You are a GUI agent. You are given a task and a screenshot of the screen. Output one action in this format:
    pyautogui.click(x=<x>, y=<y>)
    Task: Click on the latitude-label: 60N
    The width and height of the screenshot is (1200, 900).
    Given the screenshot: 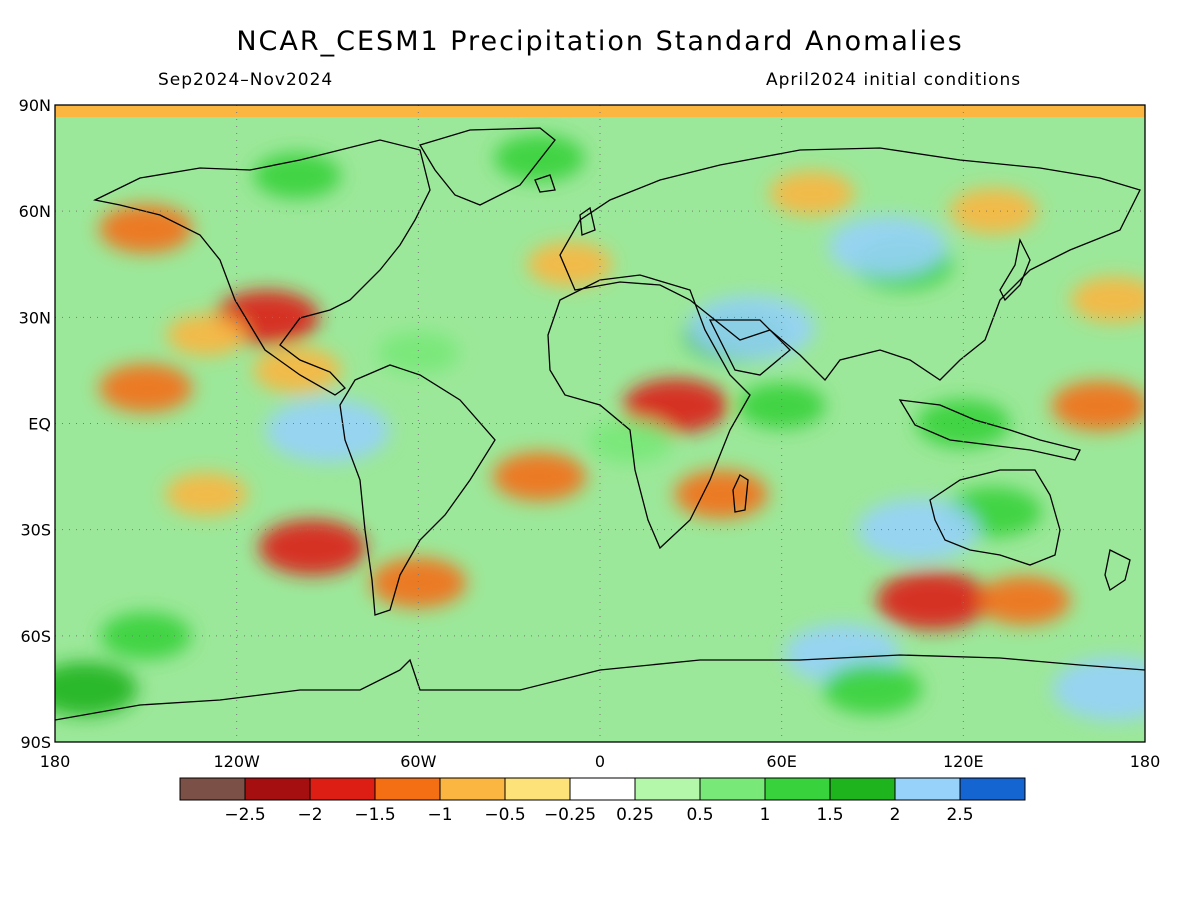 What is the action you would take?
    pyautogui.click(x=35, y=211)
    